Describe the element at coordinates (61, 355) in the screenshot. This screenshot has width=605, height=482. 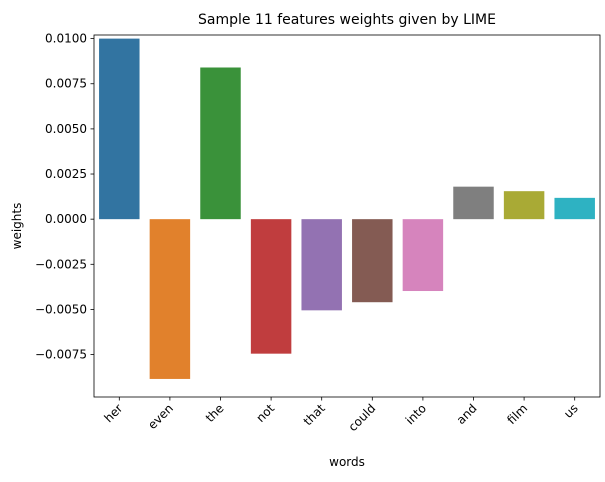
I see `y-tick-label: −0.0075` at that location.